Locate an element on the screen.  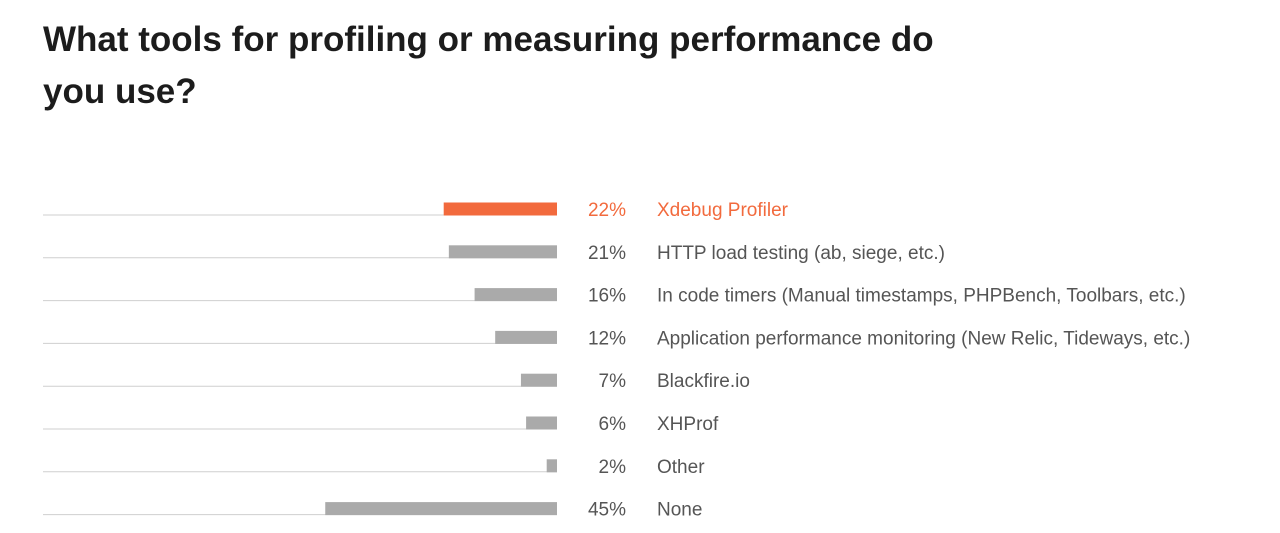
bar-value-label: 6% is located at coordinates (613, 424).